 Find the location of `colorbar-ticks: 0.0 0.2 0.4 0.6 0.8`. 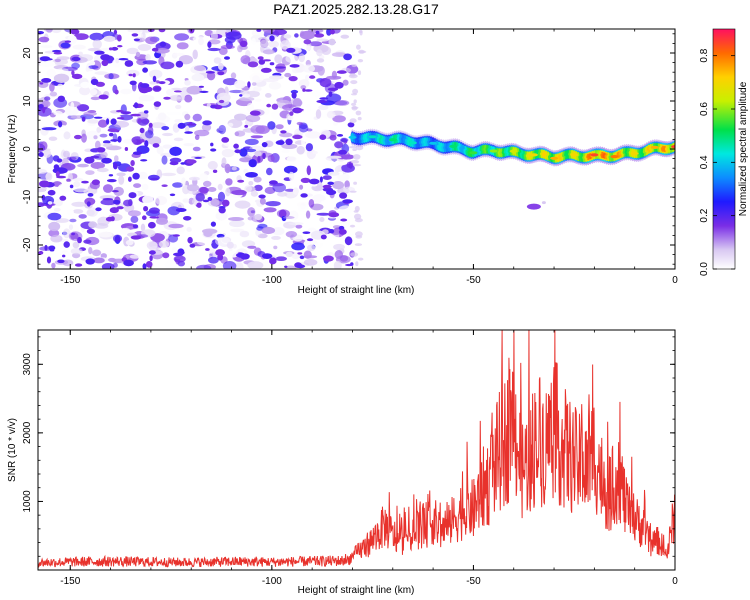

colorbar-ticks: 0.0 0.2 0.4 0.6 0.8 is located at coordinates (717, 162).